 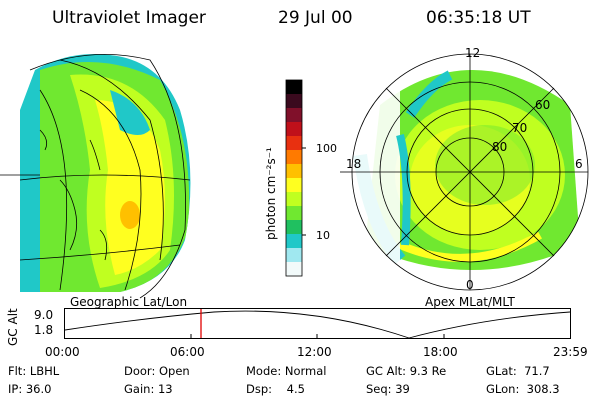 I want to click on colorbar, so click(x=295, y=178).